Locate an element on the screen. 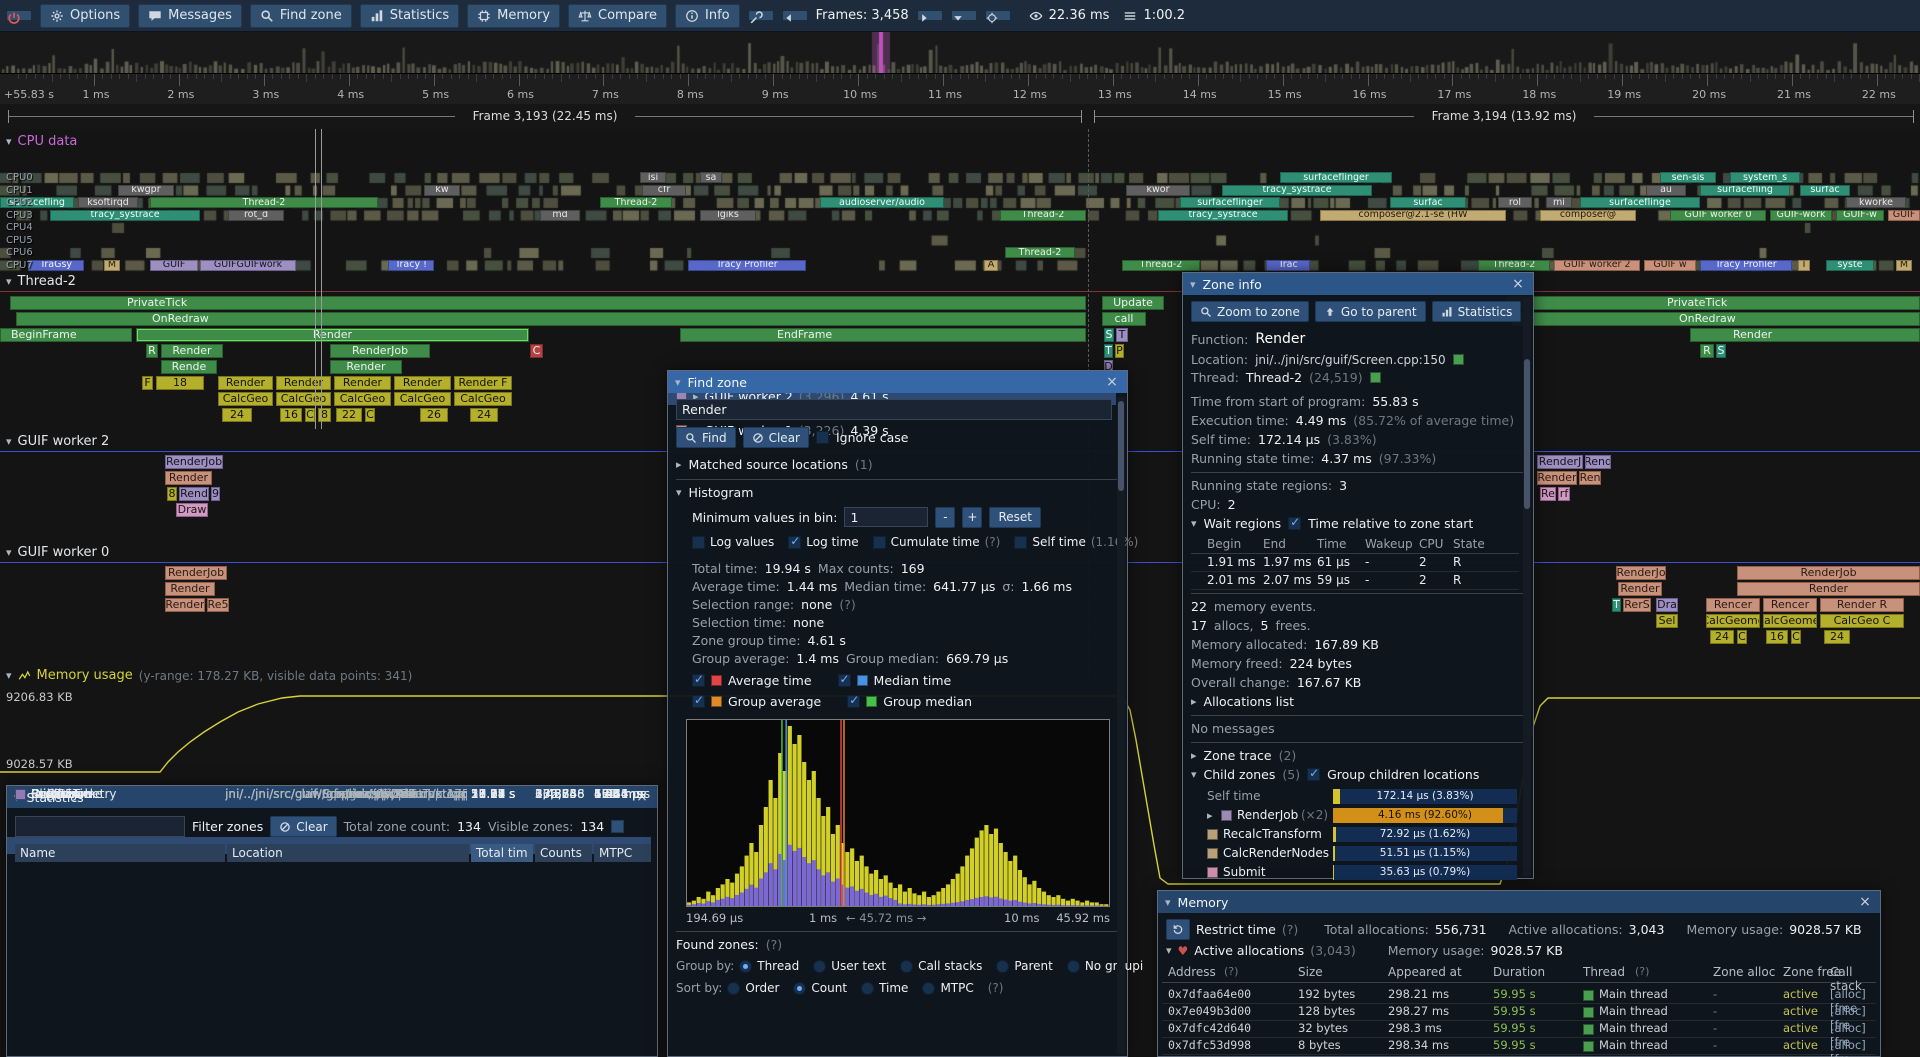  clear-filter-button: Clear is located at coordinates (303, 826).